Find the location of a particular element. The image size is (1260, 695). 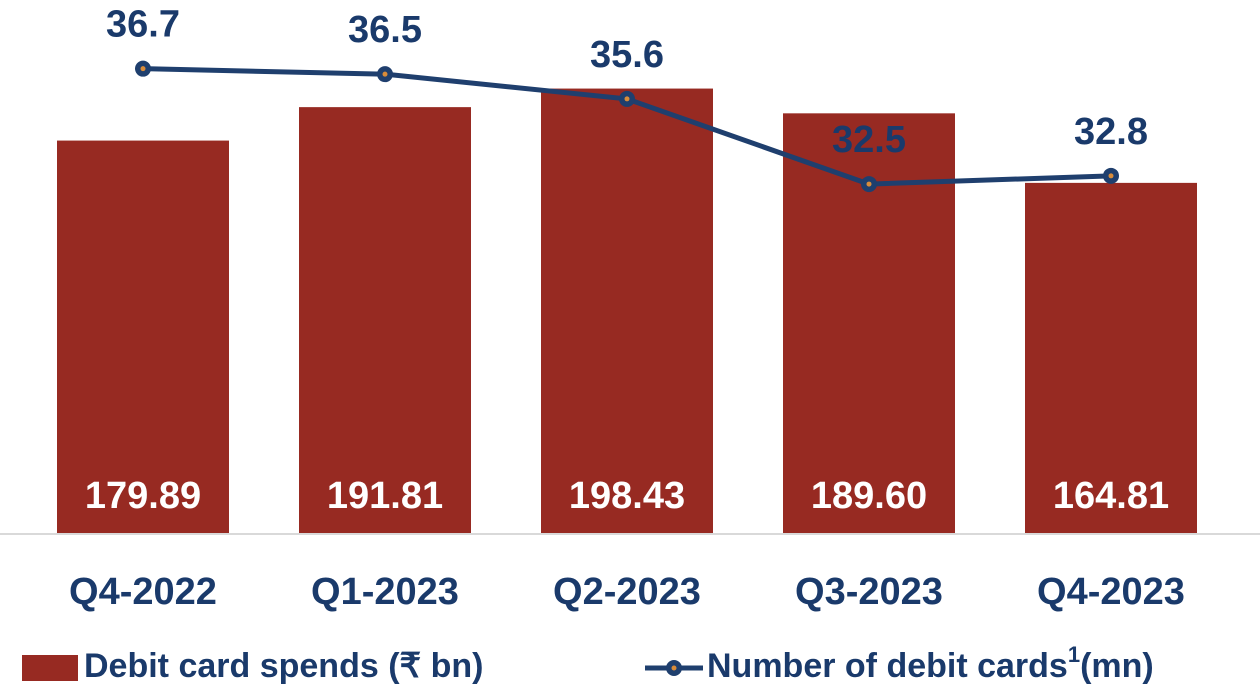

legend-footnote: 1 is located at coordinates (1074, 654).